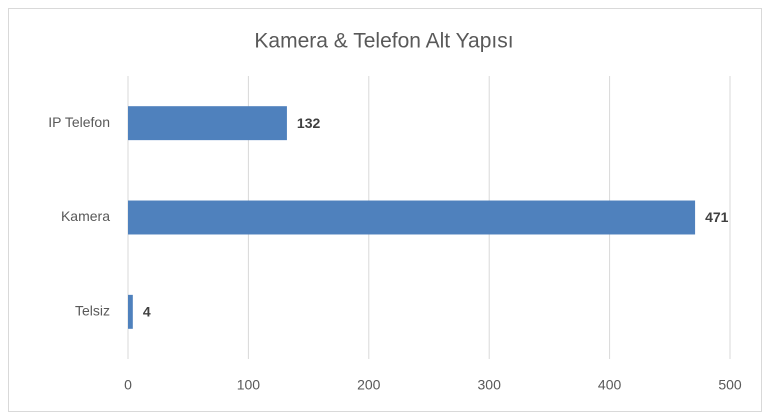 The image size is (768, 420). I want to click on x-tick-label: 200, so click(369, 385).